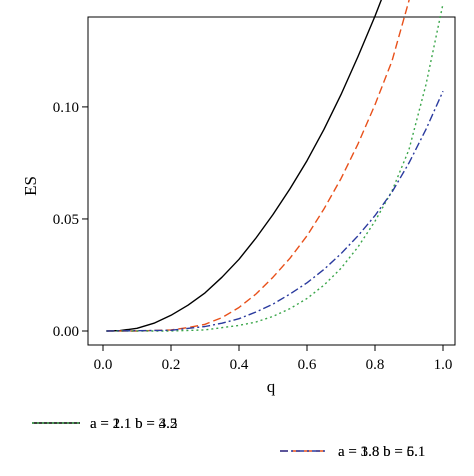 Image resolution: width=474 pixels, height=476 pixels. What do you see at coordinates (375, 365) in the screenshot?
I see `x-tick-label: 0.8` at bounding box center [375, 365].